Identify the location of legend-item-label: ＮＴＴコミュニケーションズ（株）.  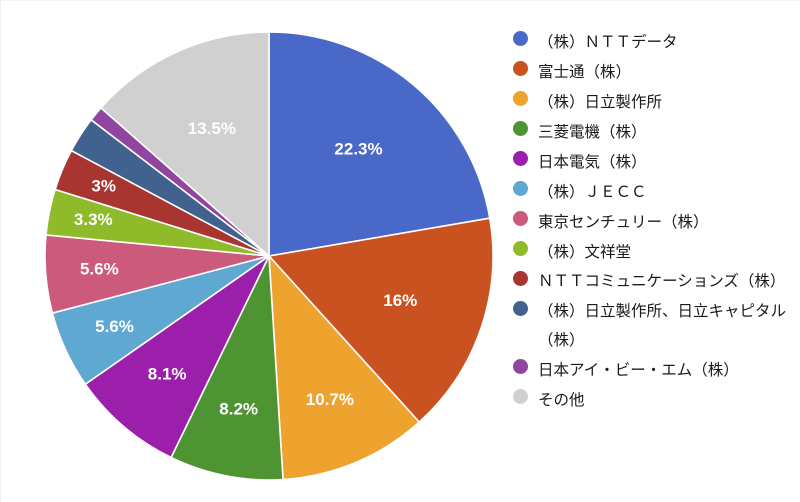
(662, 281).